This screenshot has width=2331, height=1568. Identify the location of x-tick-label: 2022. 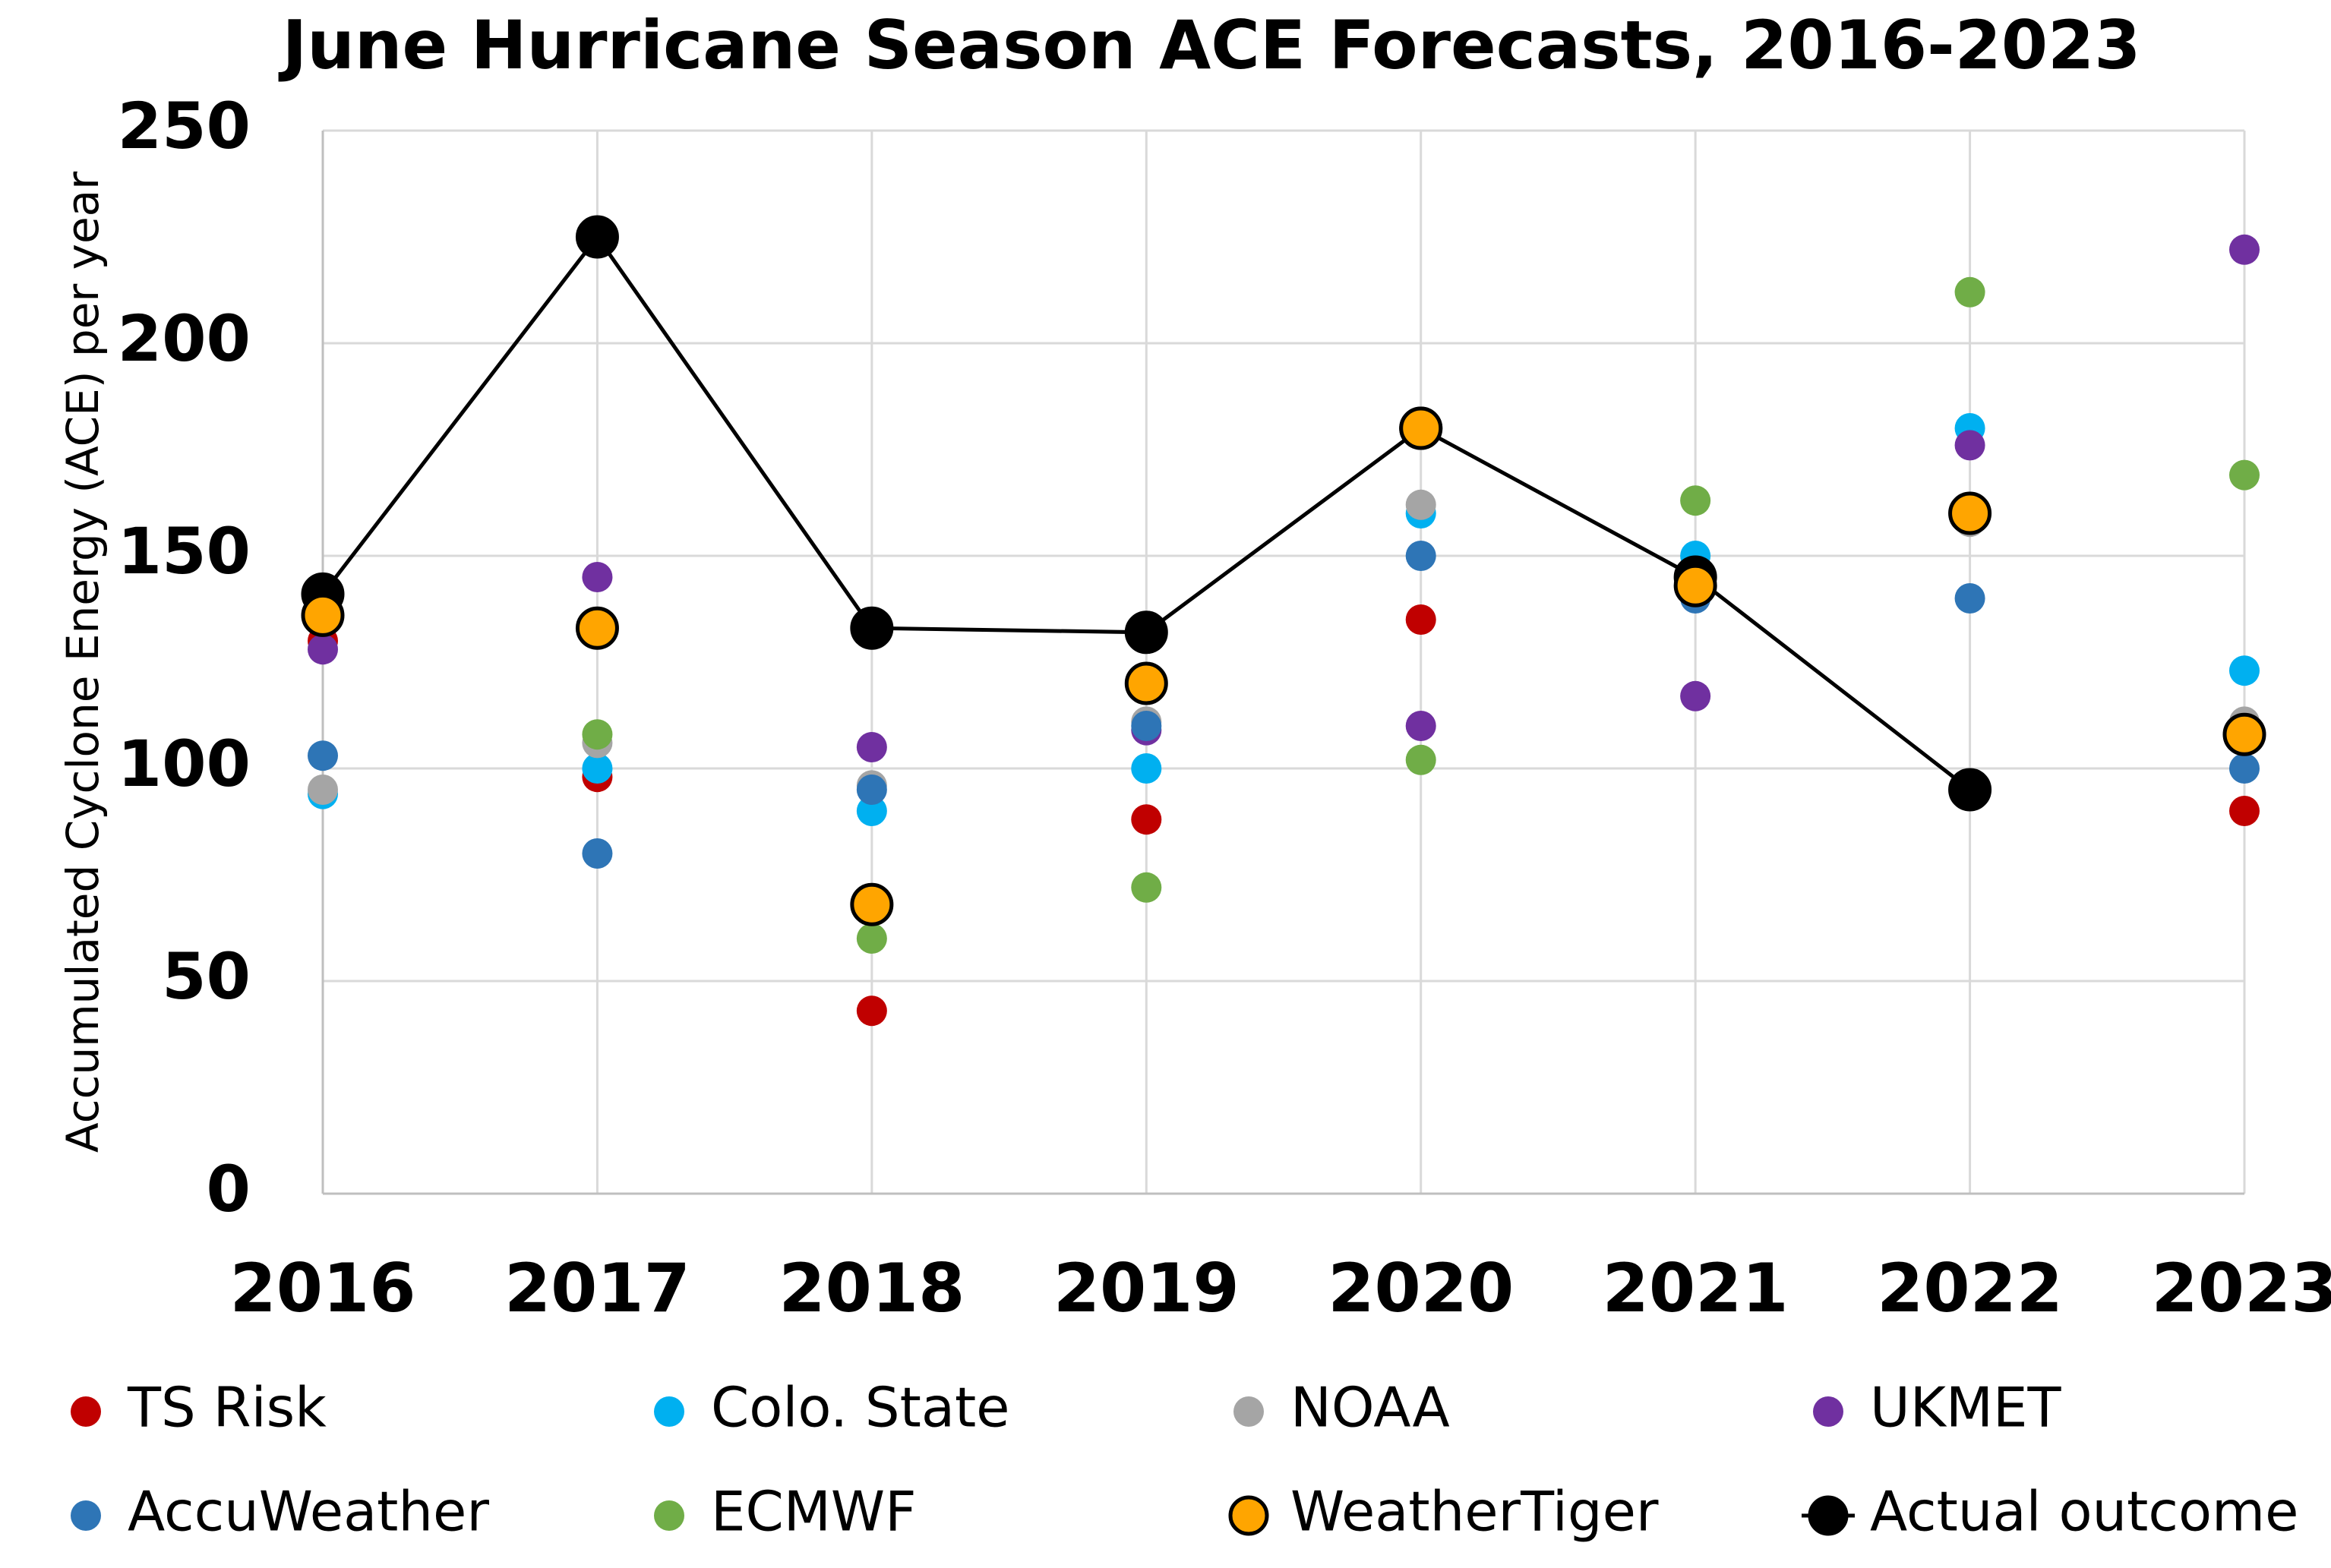
(1970, 1288).